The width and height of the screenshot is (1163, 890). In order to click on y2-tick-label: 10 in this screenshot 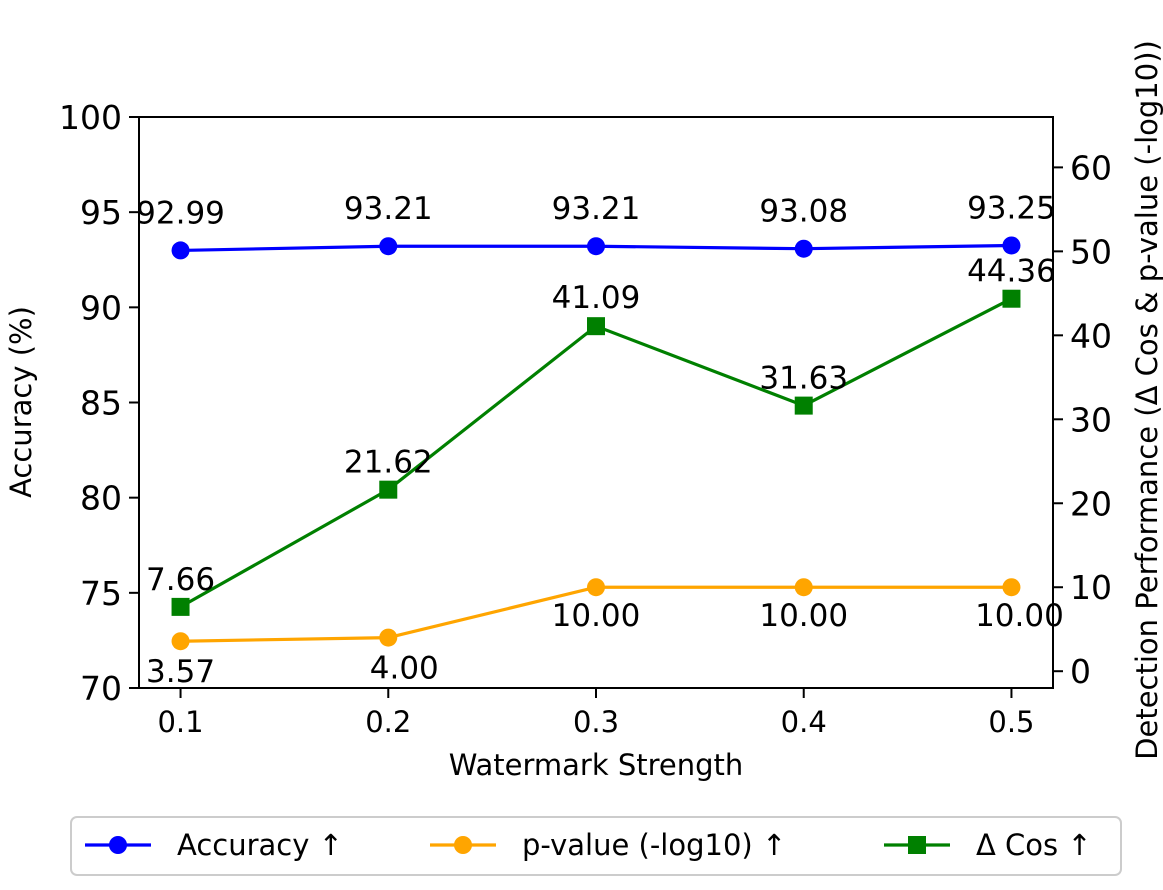, I will do `click(1091, 587)`.